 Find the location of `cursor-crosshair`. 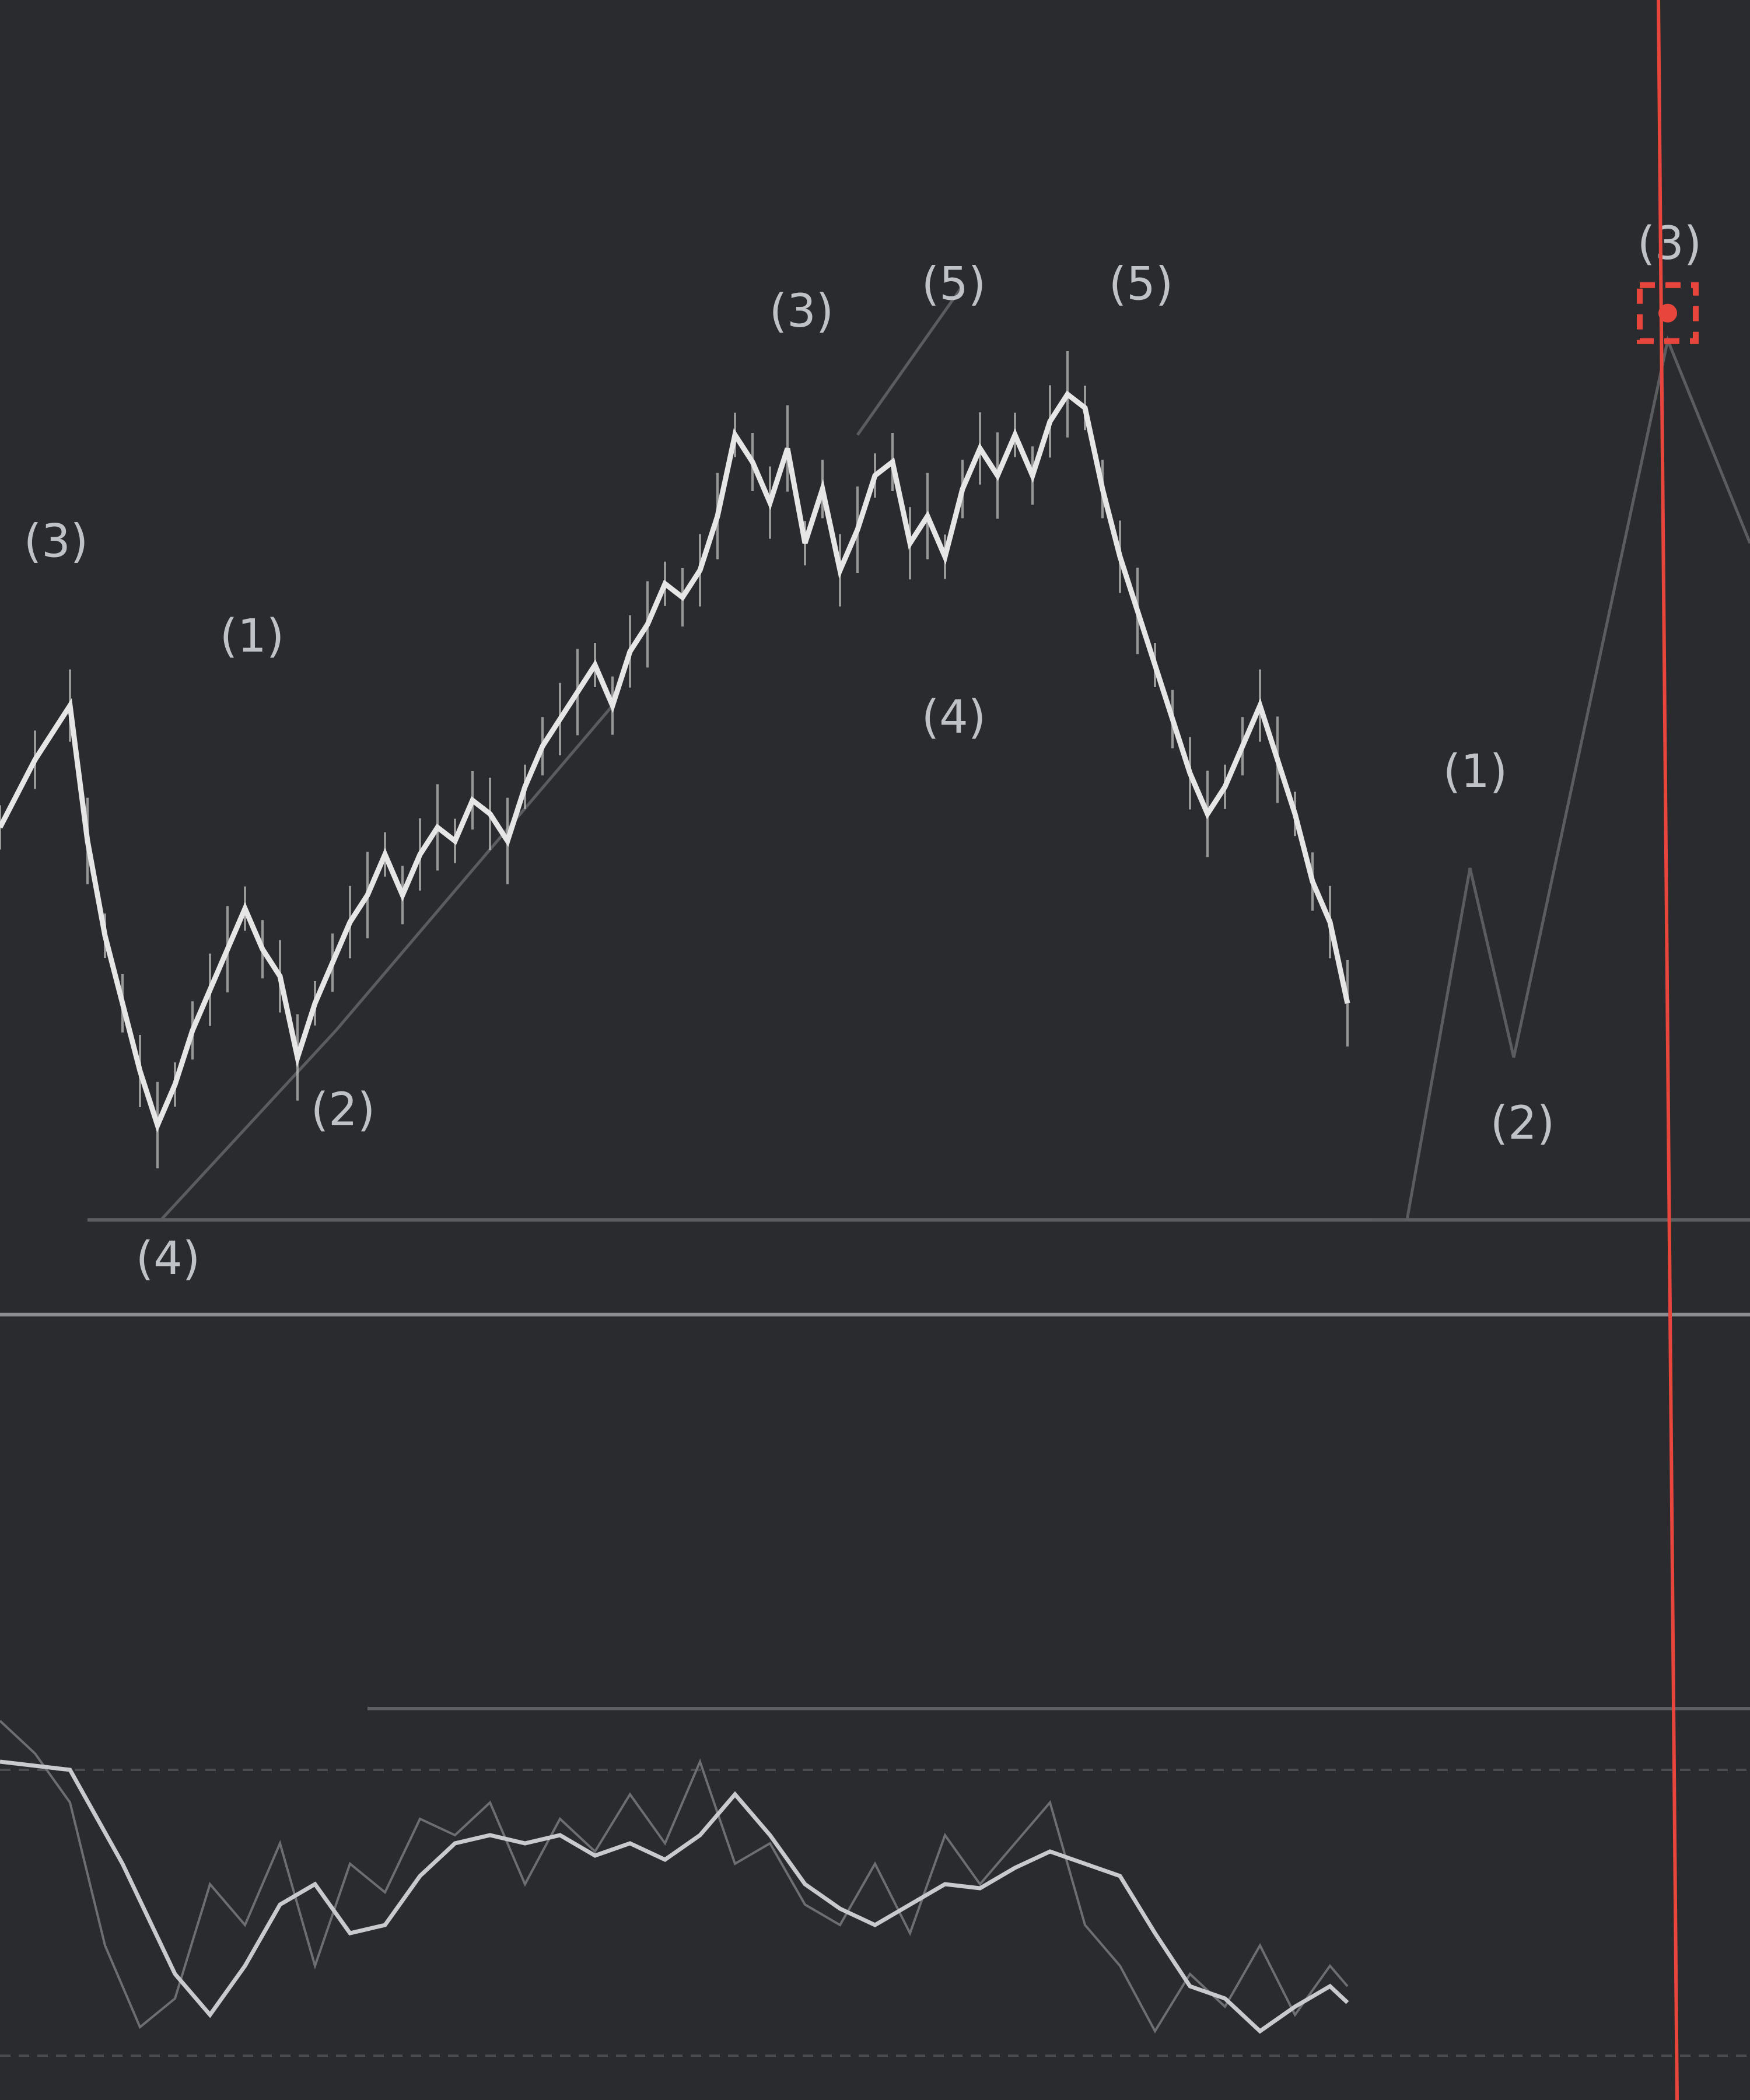

cursor-crosshair is located at coordinates (1668, 1050).